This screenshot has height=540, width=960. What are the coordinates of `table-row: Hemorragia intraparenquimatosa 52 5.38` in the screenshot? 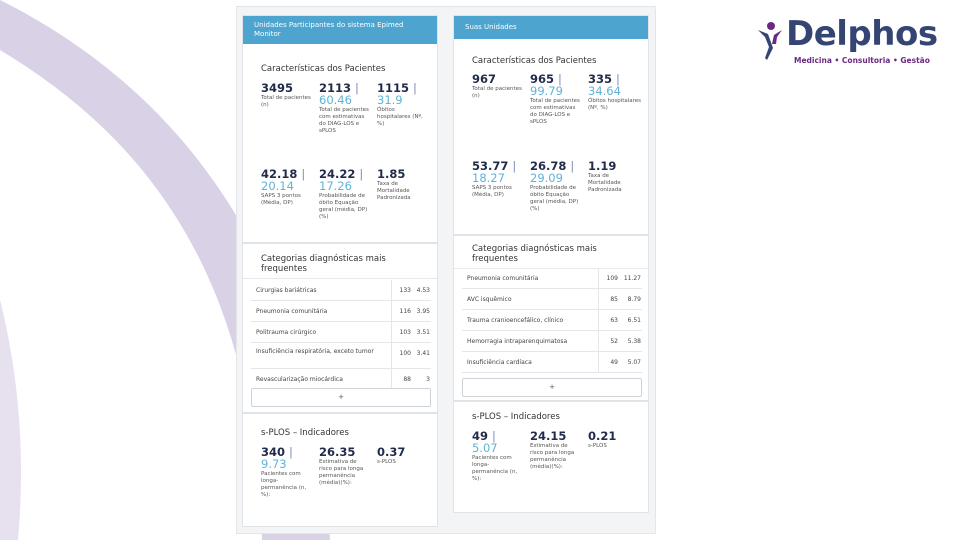 It's located at (552, 341).